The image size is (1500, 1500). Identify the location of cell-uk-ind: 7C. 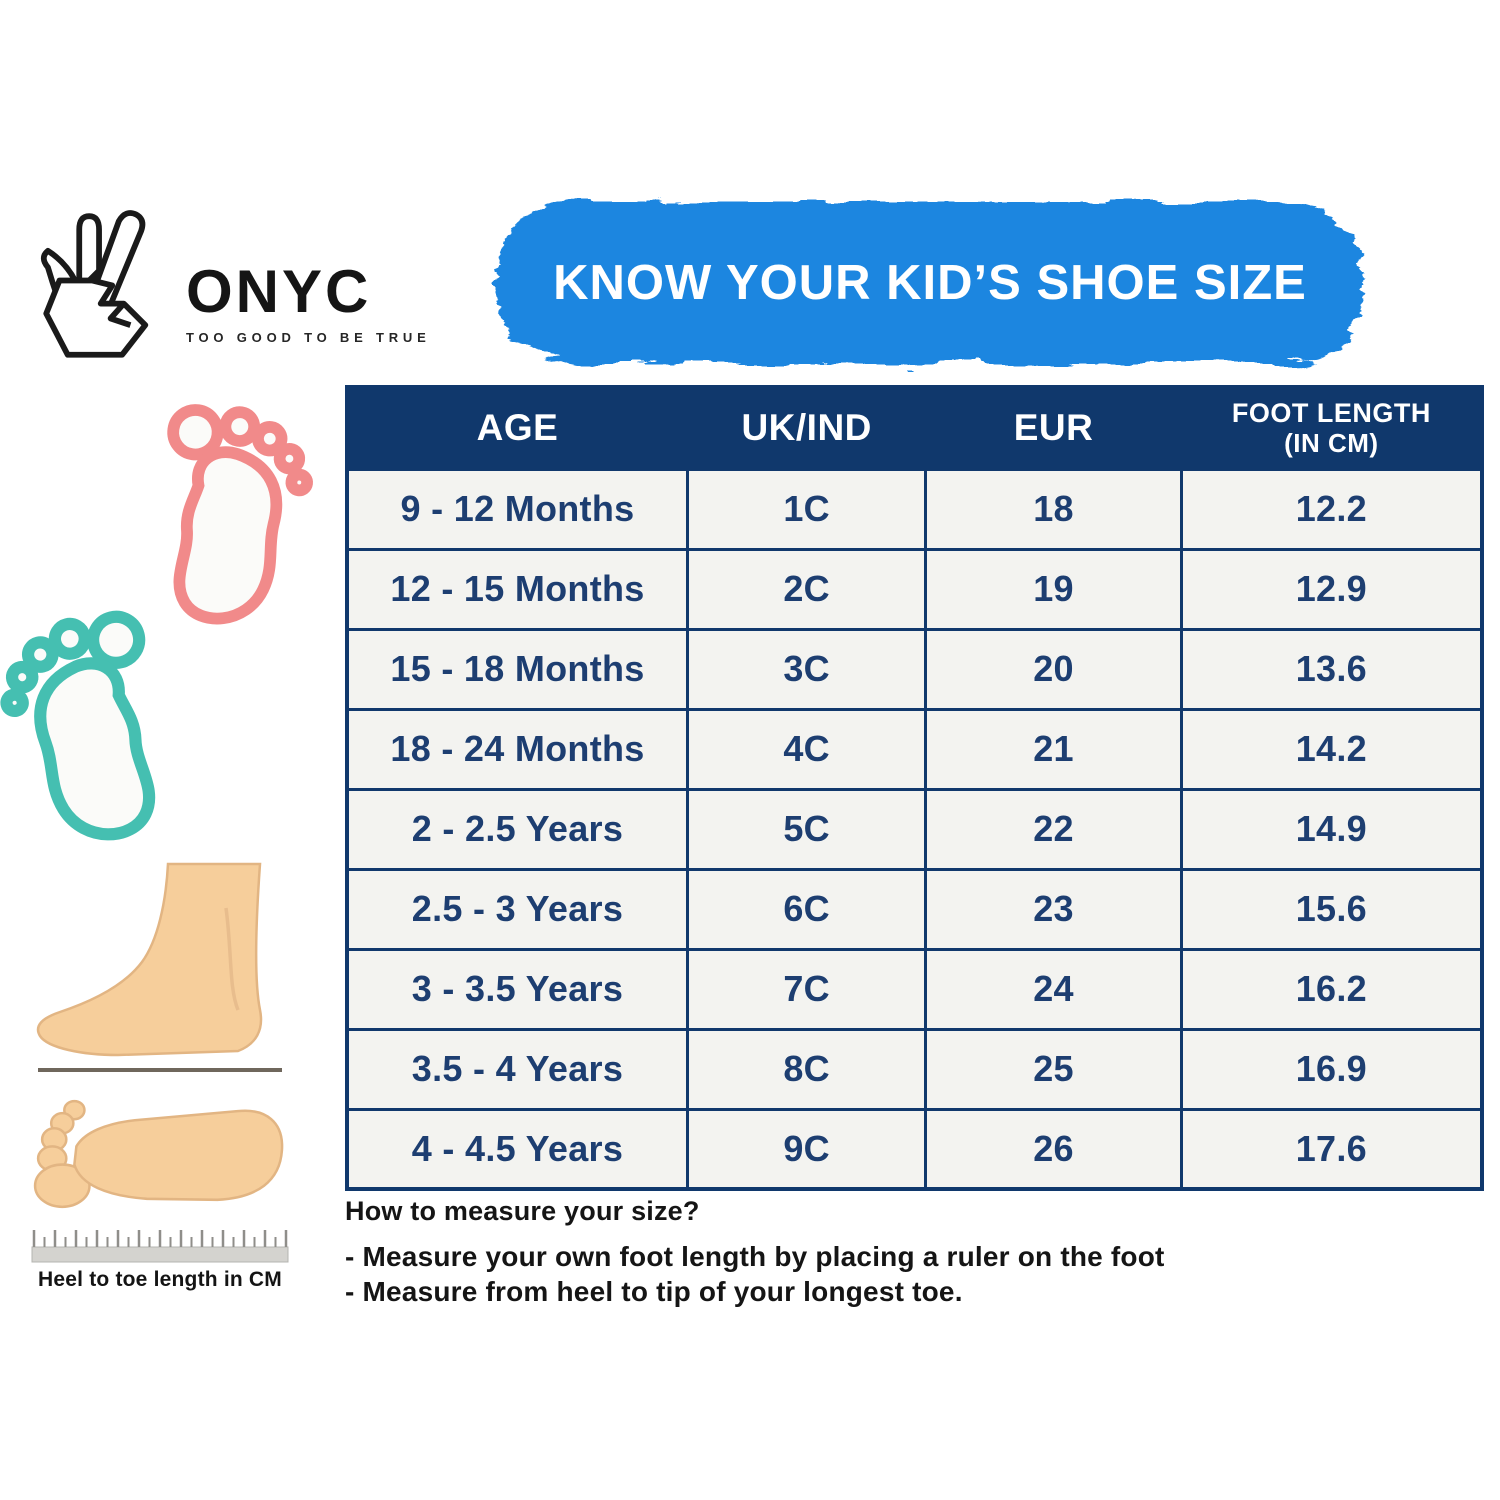
(806, 989).